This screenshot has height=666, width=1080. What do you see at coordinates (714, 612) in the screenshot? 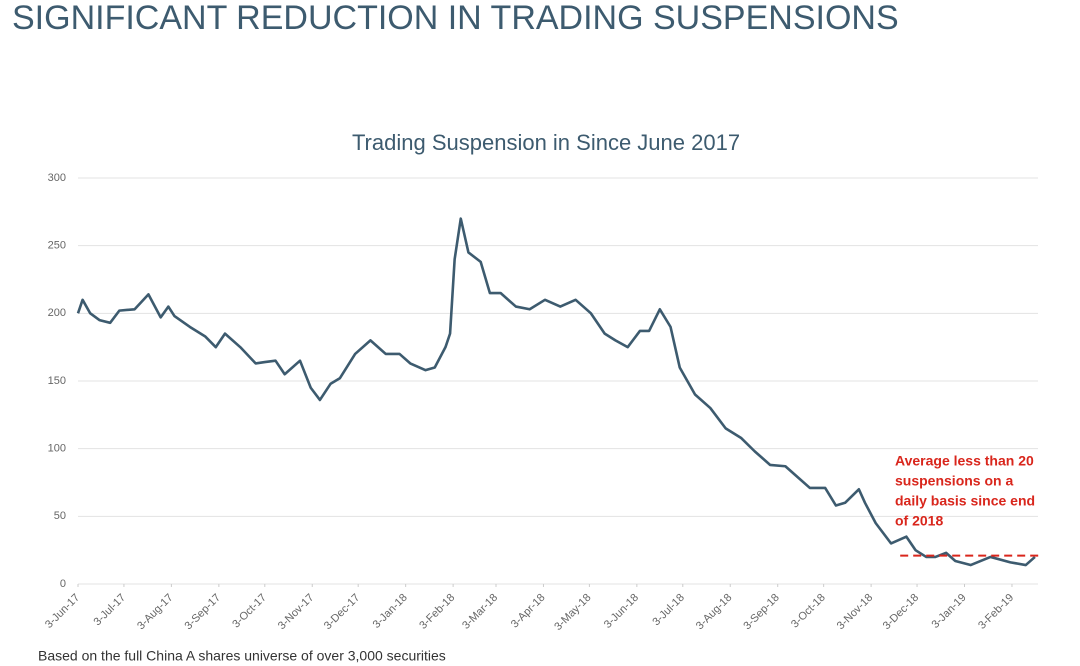
I see `x-tick-label: 3-Aug-18` at bounding box center [714, 612].